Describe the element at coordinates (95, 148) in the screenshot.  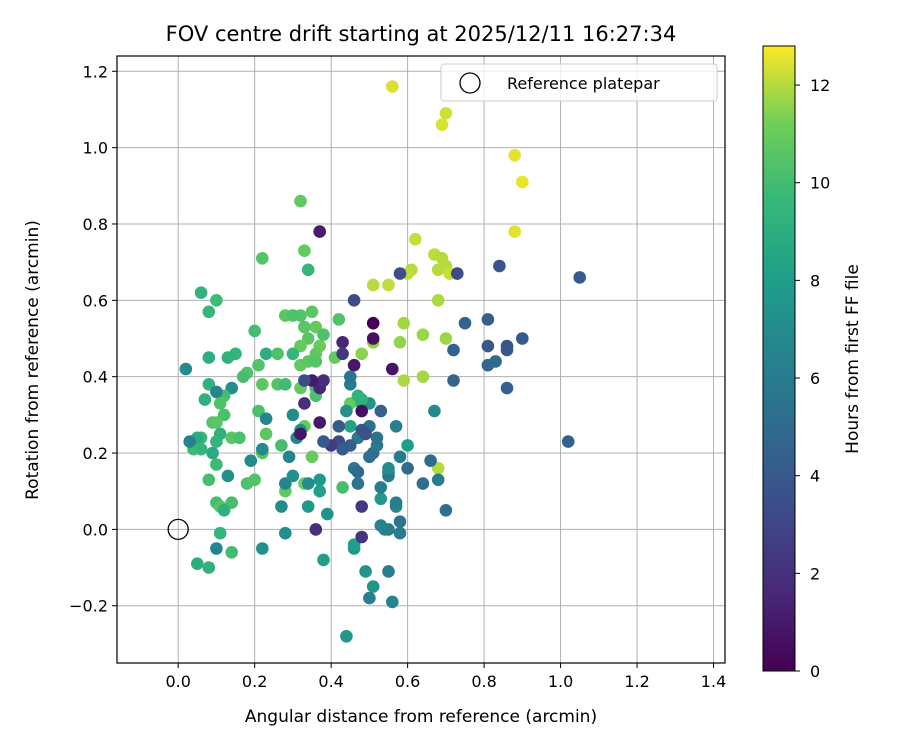
I see `y-tick-label: 1.0` at that location.